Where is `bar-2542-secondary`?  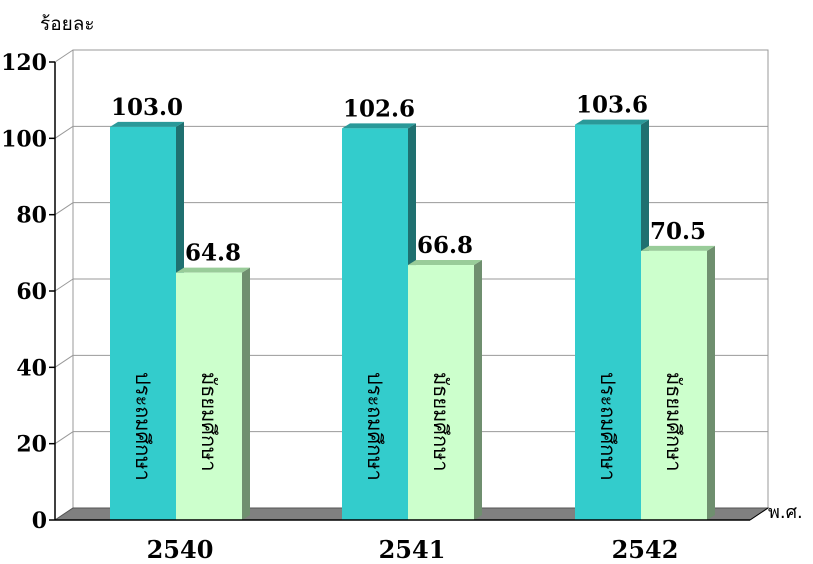
bar-2542-secondary is located at coordinates (678, 383).